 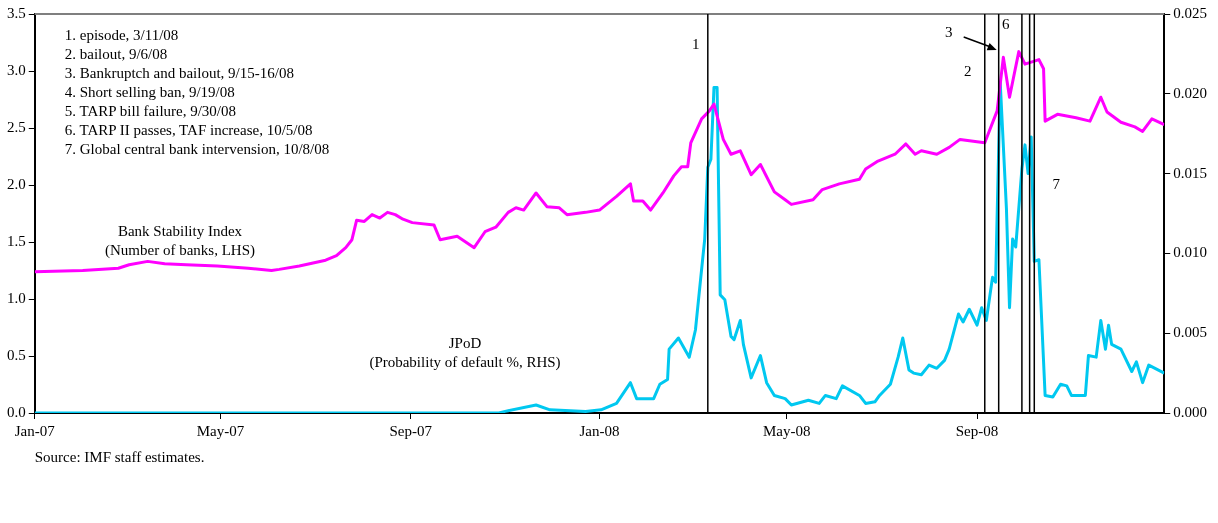 What do you see at coordinates (948, 31) in the screenshot?
I see `ref-line-label: 3` at bounding box center [948, 31].